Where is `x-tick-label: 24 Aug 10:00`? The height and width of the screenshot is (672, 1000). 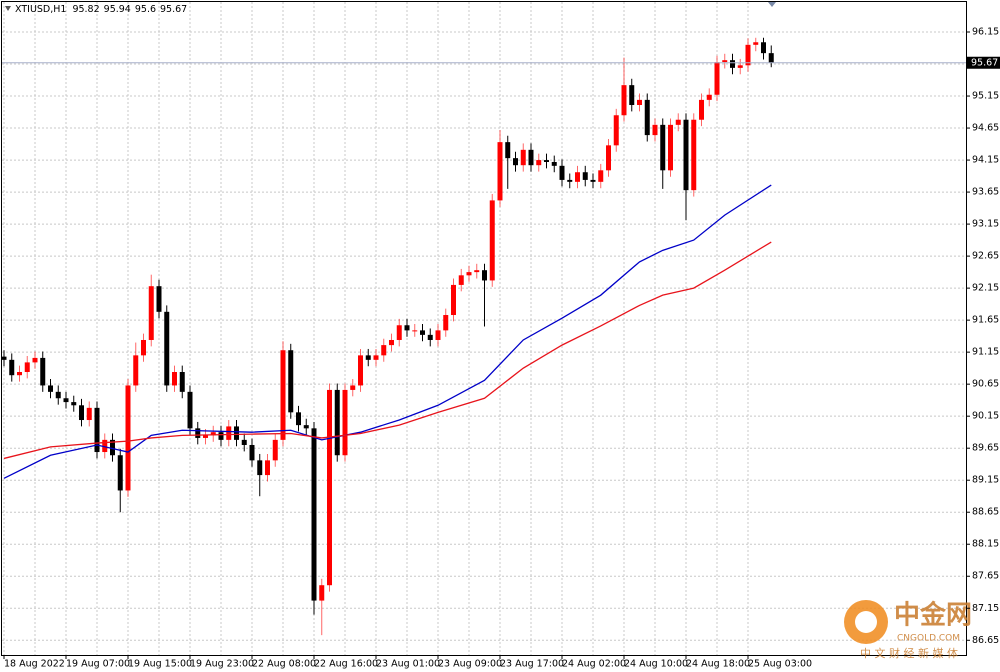 x-tick-label: 24 Aug 10:00 is located at coordinates (656, 664).